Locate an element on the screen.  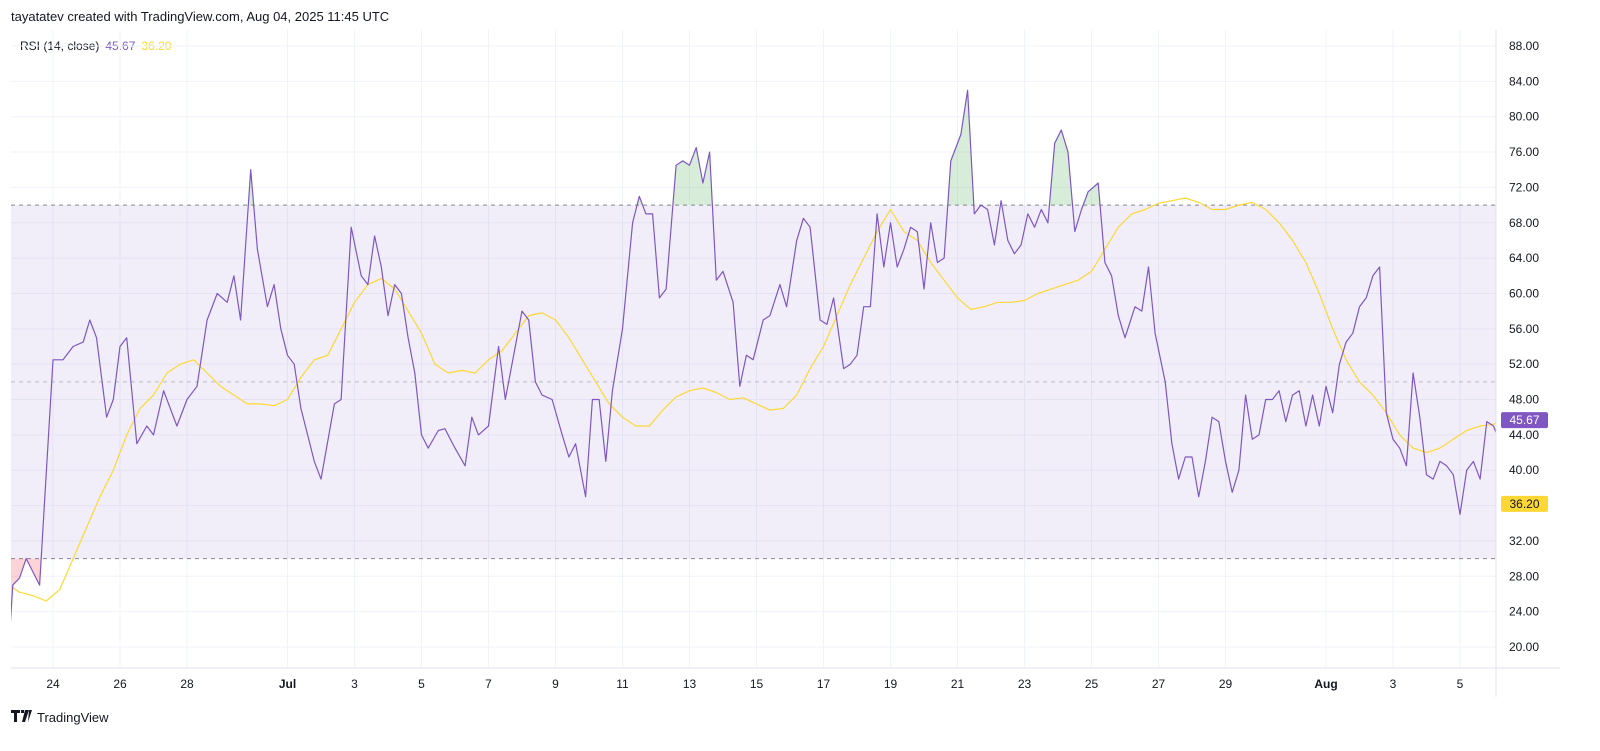
ma-last-value-label: 36.20 is located at coordinates (1524, 504).